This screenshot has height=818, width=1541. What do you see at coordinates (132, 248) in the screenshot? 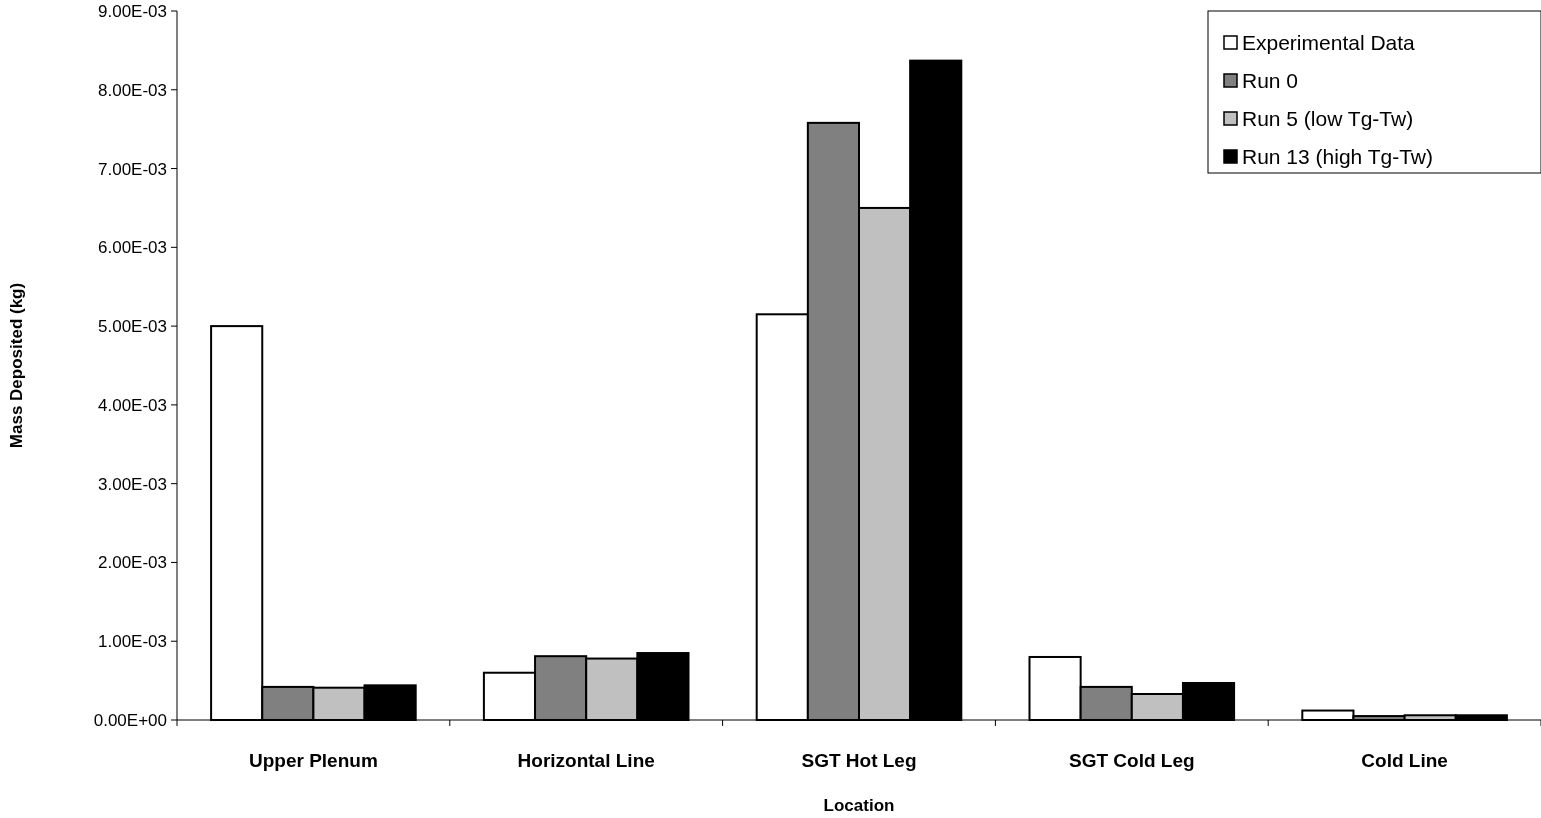
I see `y-tick-label: 6.00E-03` at bounding box center [132, 248].